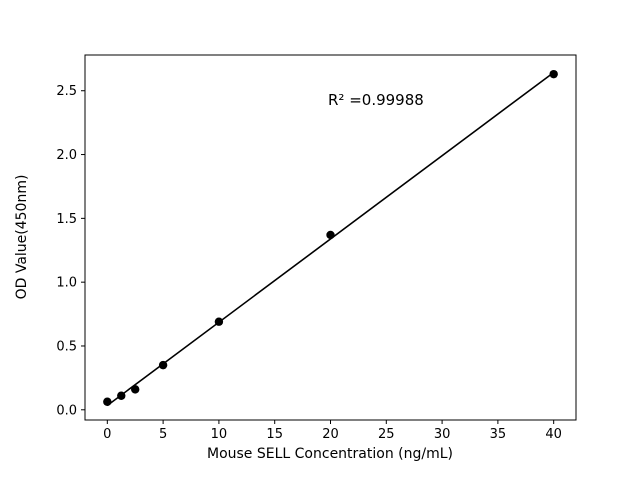  Describe the element at coordinates (219, 434) in the screenshot. I see `x-tick-label: 10` at that location.